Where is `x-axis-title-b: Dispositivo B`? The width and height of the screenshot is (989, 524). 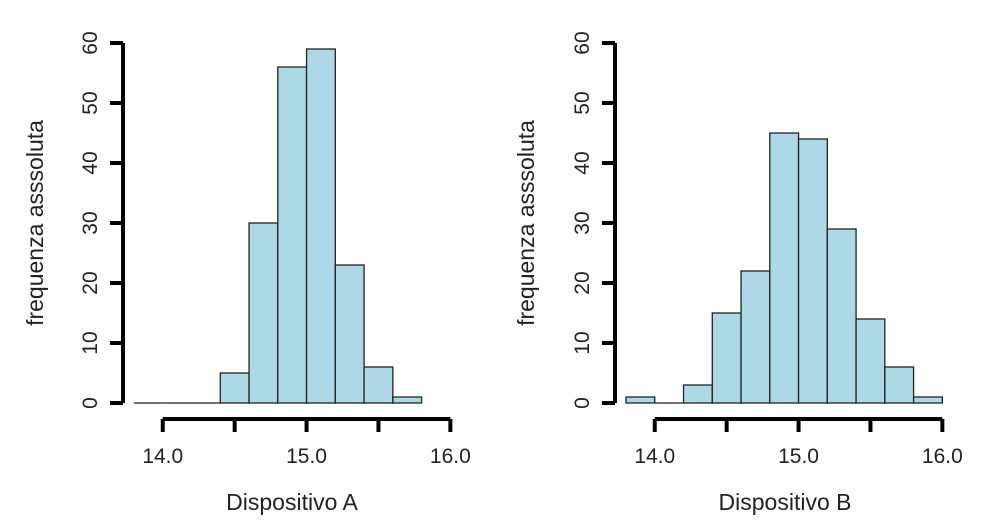 x-axis-title-b: Dispositivo B is located at coordinates (785, 502).